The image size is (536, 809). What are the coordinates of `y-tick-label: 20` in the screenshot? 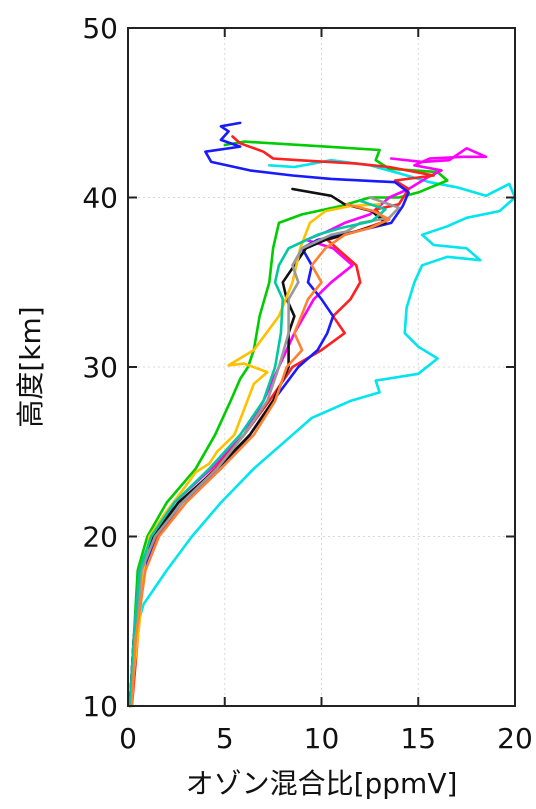 It's located at (100, 537).